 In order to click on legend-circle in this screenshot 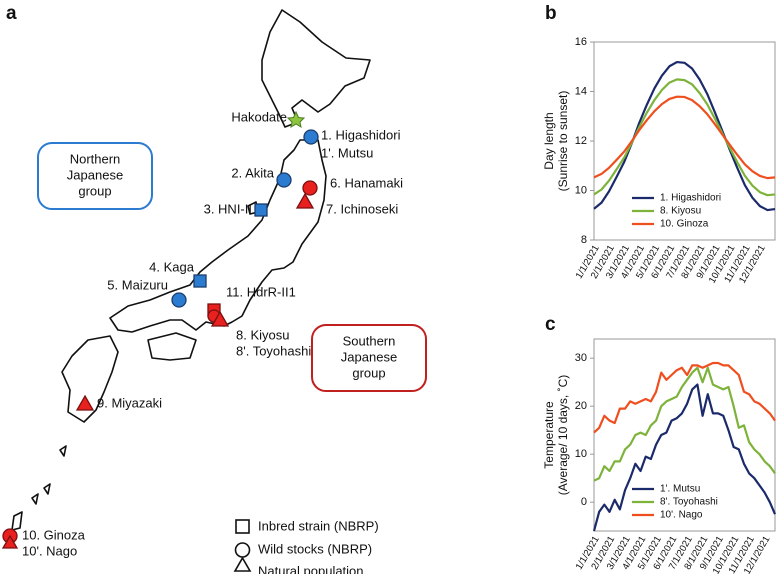, I will do `click(242, 550)`.